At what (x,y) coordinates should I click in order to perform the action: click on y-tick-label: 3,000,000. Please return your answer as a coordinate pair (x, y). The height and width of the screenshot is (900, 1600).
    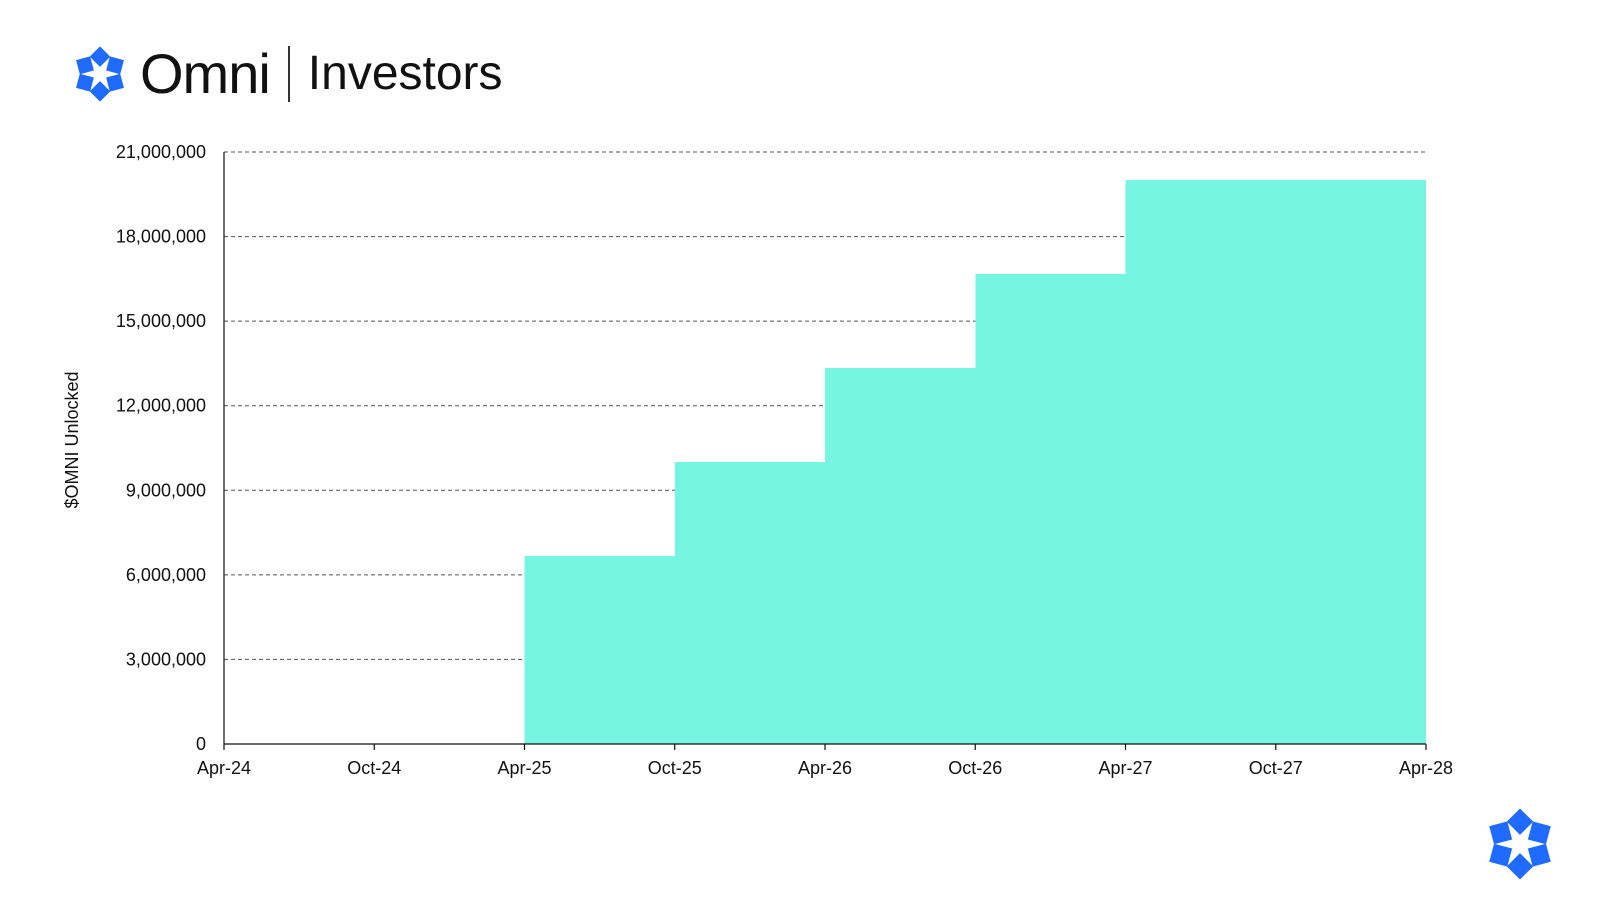
    Looking at the image, I should click on (166, 659).